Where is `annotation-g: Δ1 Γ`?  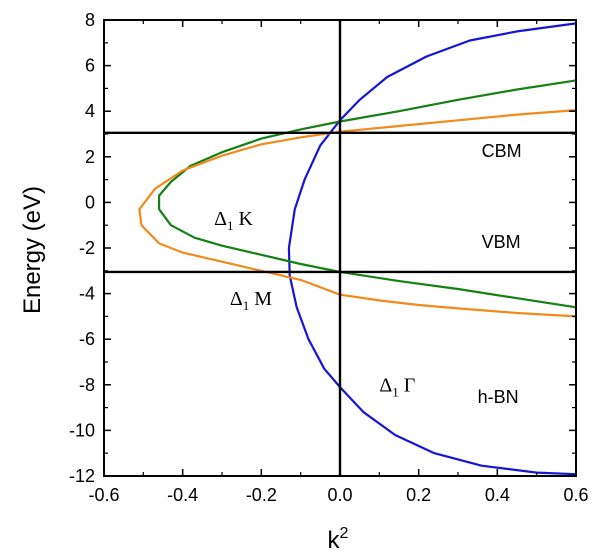
annotation-g: Δ1 Γ is located at coordinates (397, 387).